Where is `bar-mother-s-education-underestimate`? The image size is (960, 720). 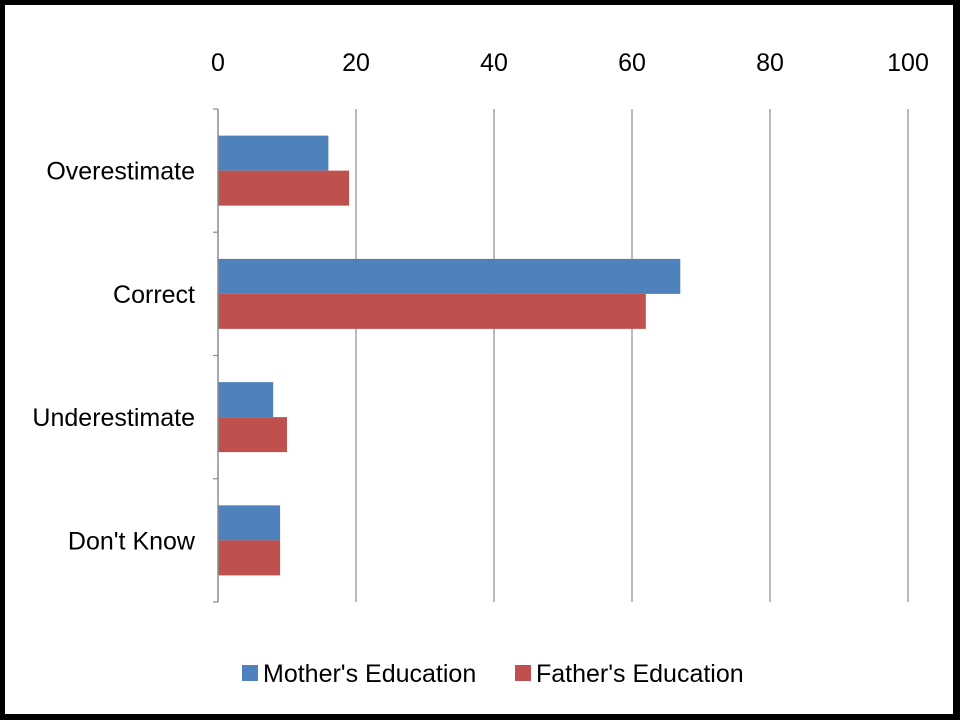
bar-mother-s-education-underestimate is located at coordinates (246, 400).